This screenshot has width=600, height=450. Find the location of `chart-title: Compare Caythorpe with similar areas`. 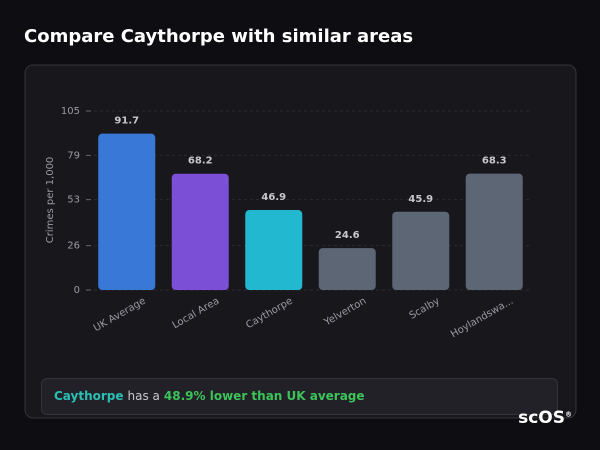

chart-title: Compare Caythorpe with similar areas is located at coordinates (218, 36).